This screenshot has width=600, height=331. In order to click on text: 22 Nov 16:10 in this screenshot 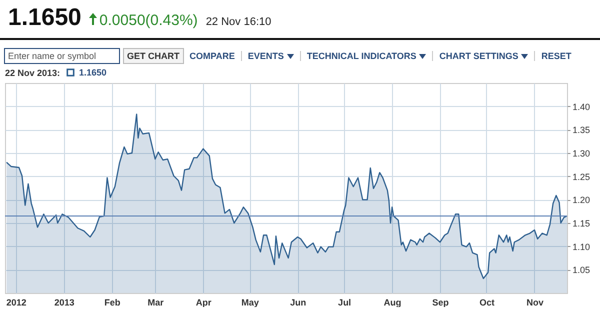, I will do `click(239, 22)`.